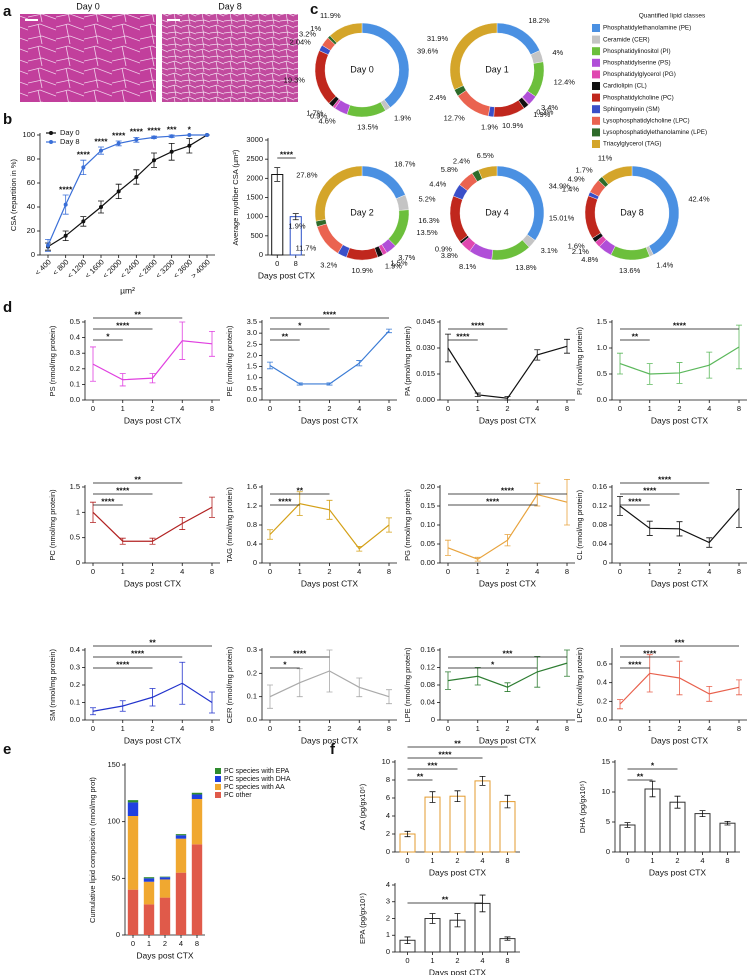  What do you see at coordinates (333, 749) in the screenshot?
I see `panel-label: f` at bounding box center [333, 749].